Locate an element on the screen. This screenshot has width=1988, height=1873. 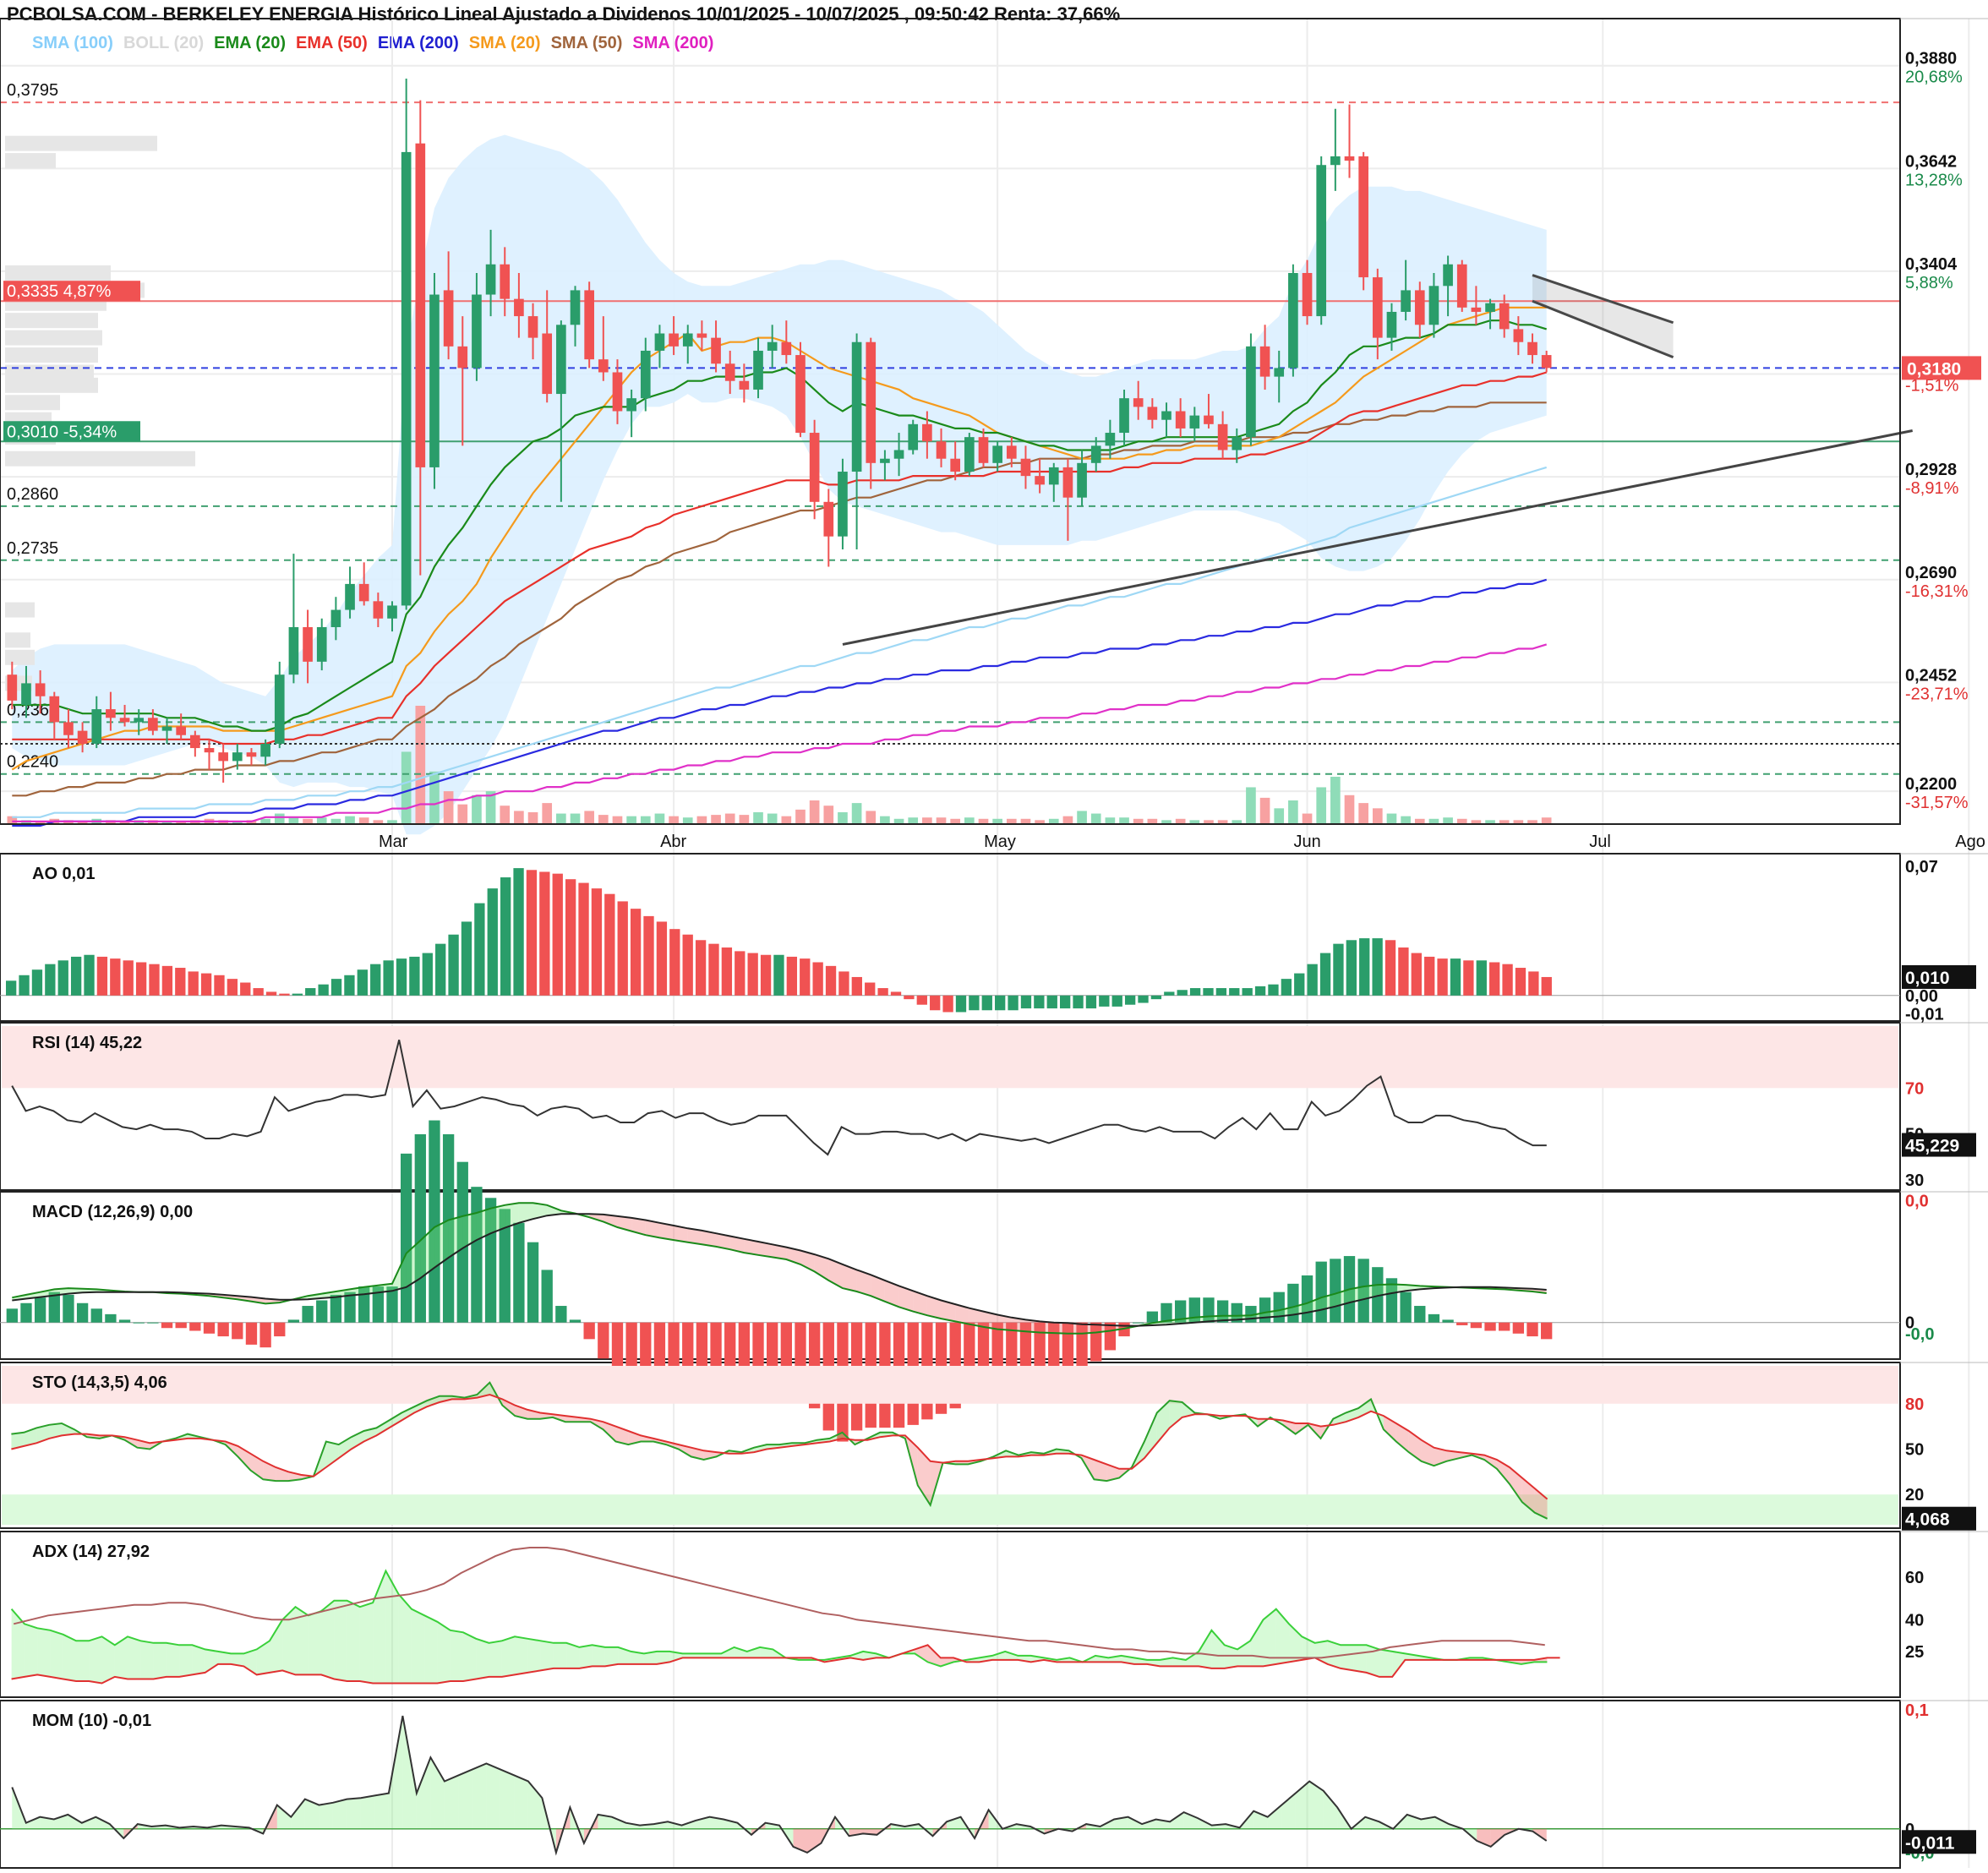
price-tick-label: 0,2452 is located at coordinates (1931, 675).